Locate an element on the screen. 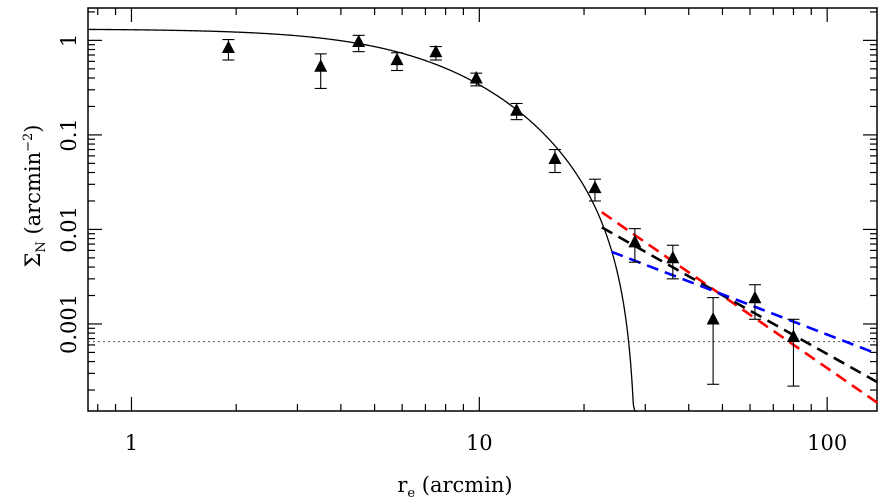  power-law-fit-red is located at coordinates (739, 308).